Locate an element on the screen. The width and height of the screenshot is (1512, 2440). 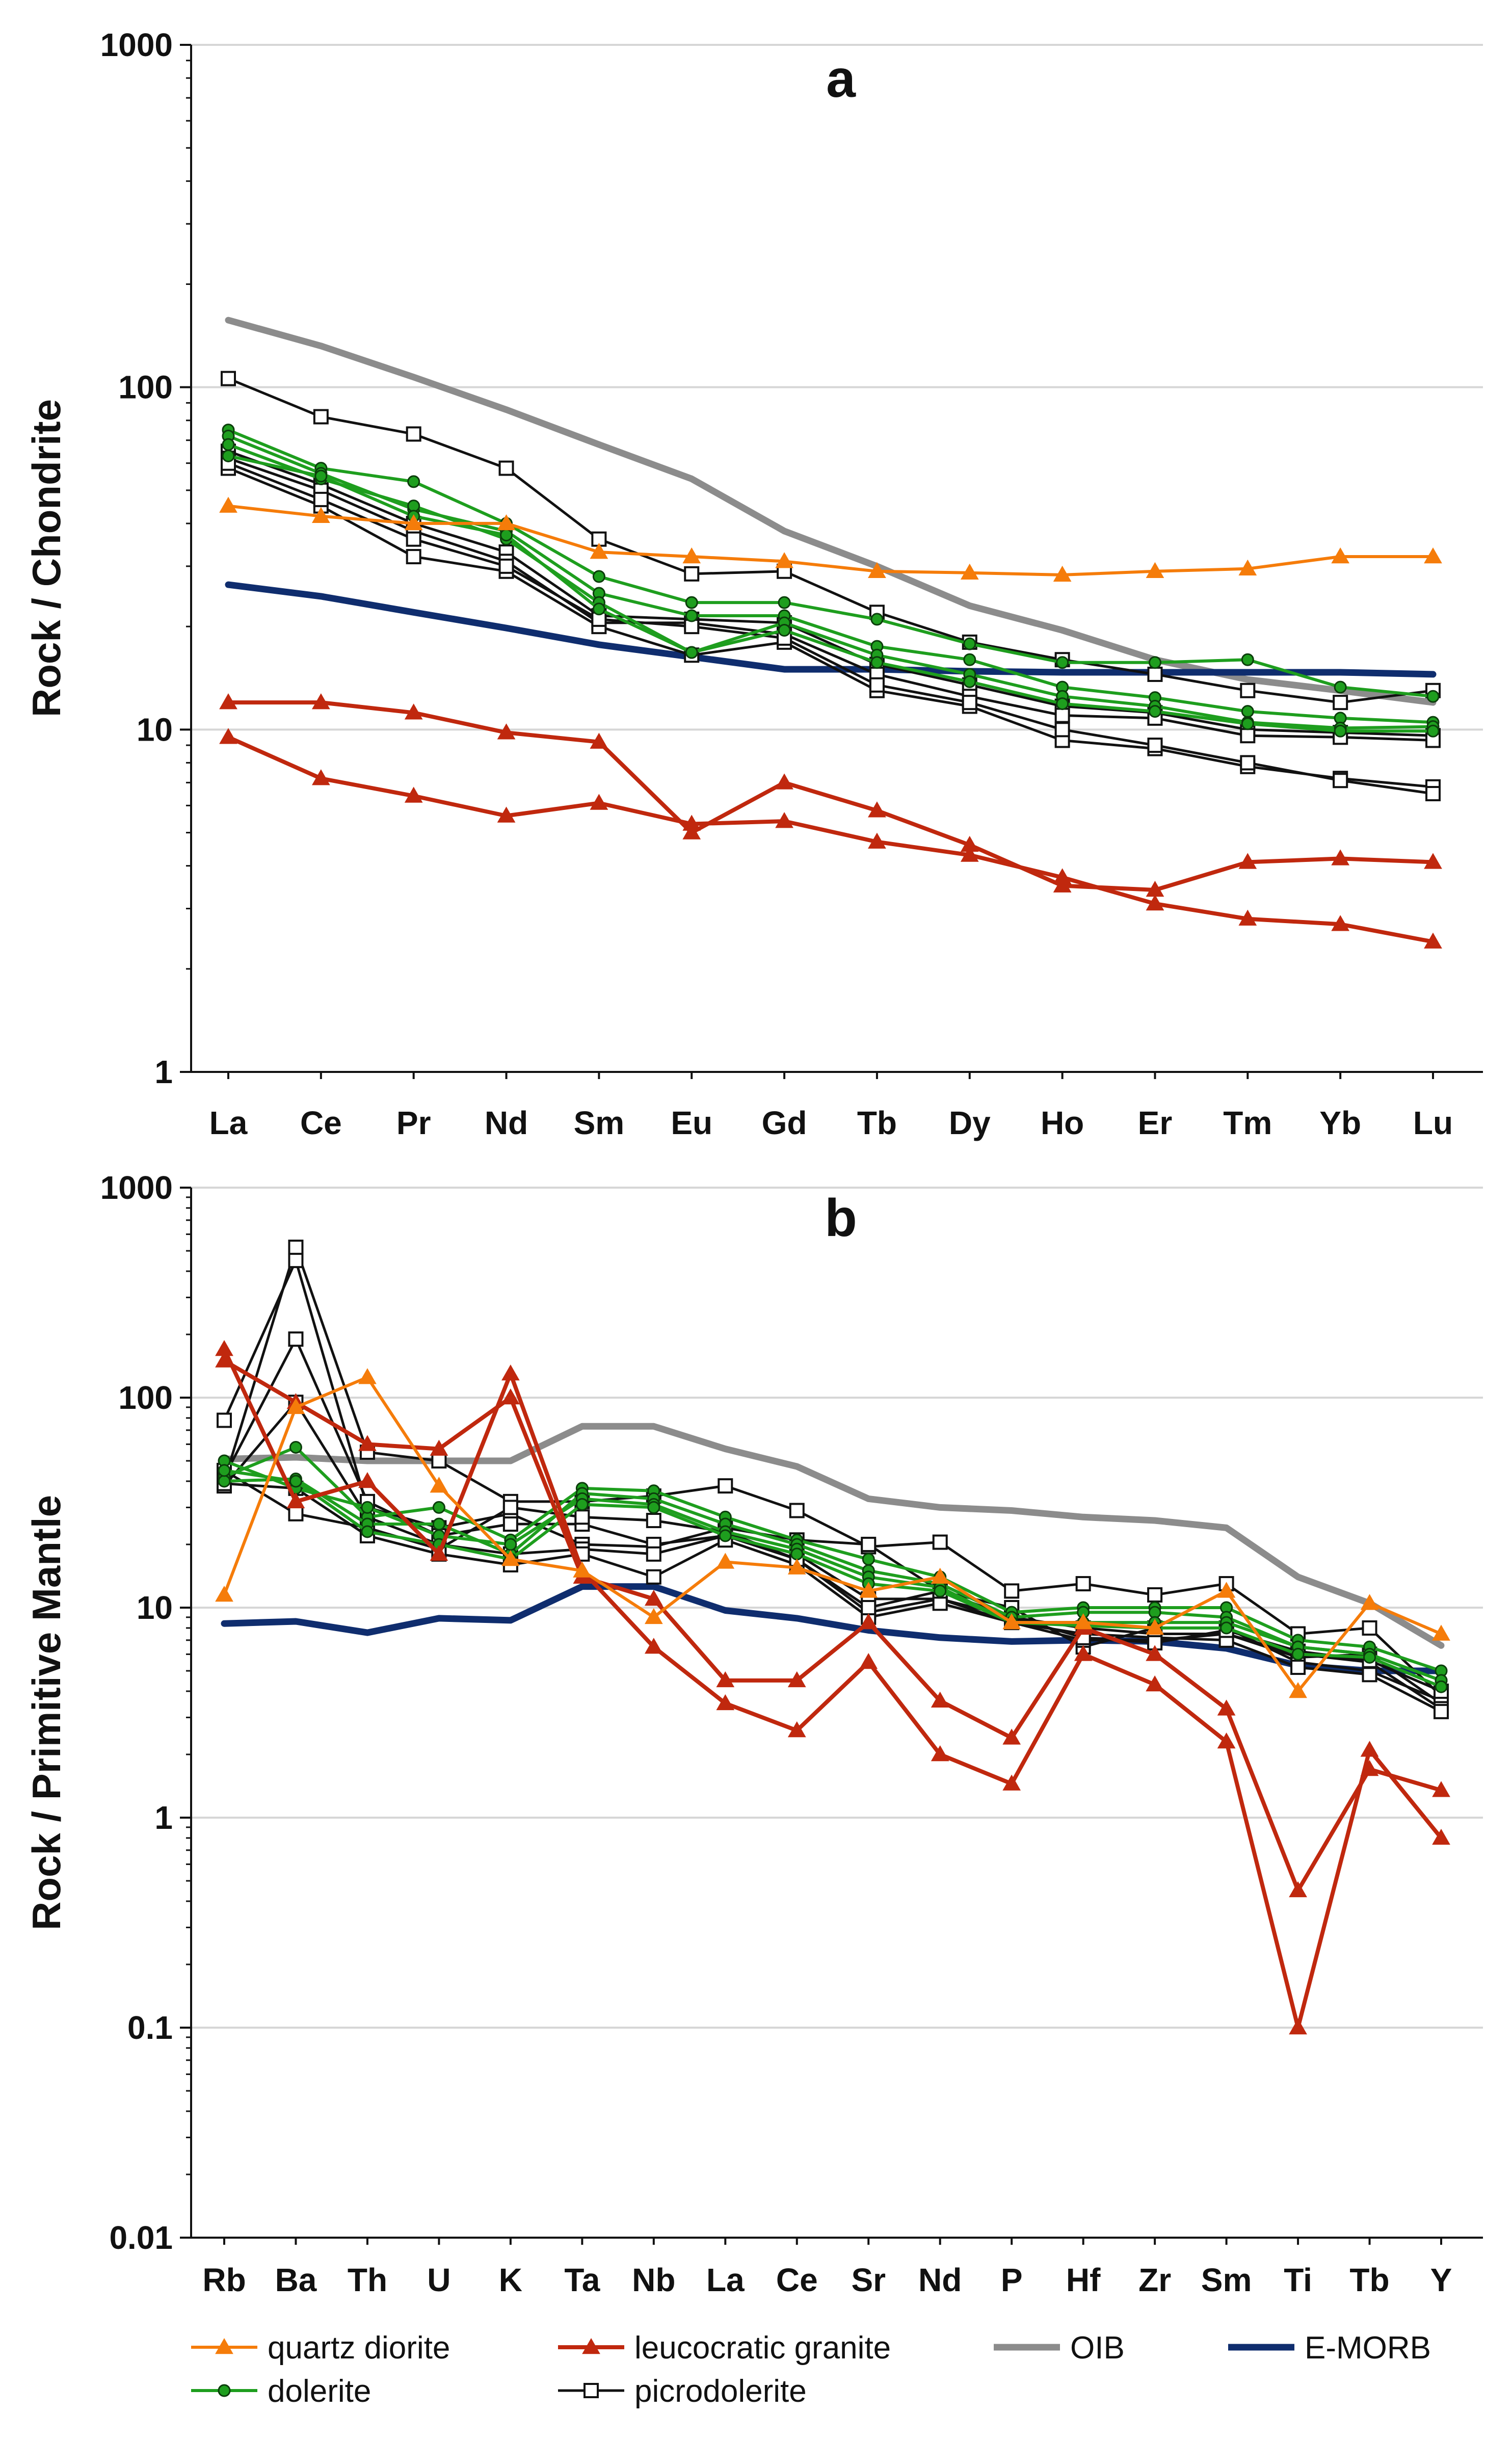
x-category-label: Hf is located at coordinates (1083, 2280).